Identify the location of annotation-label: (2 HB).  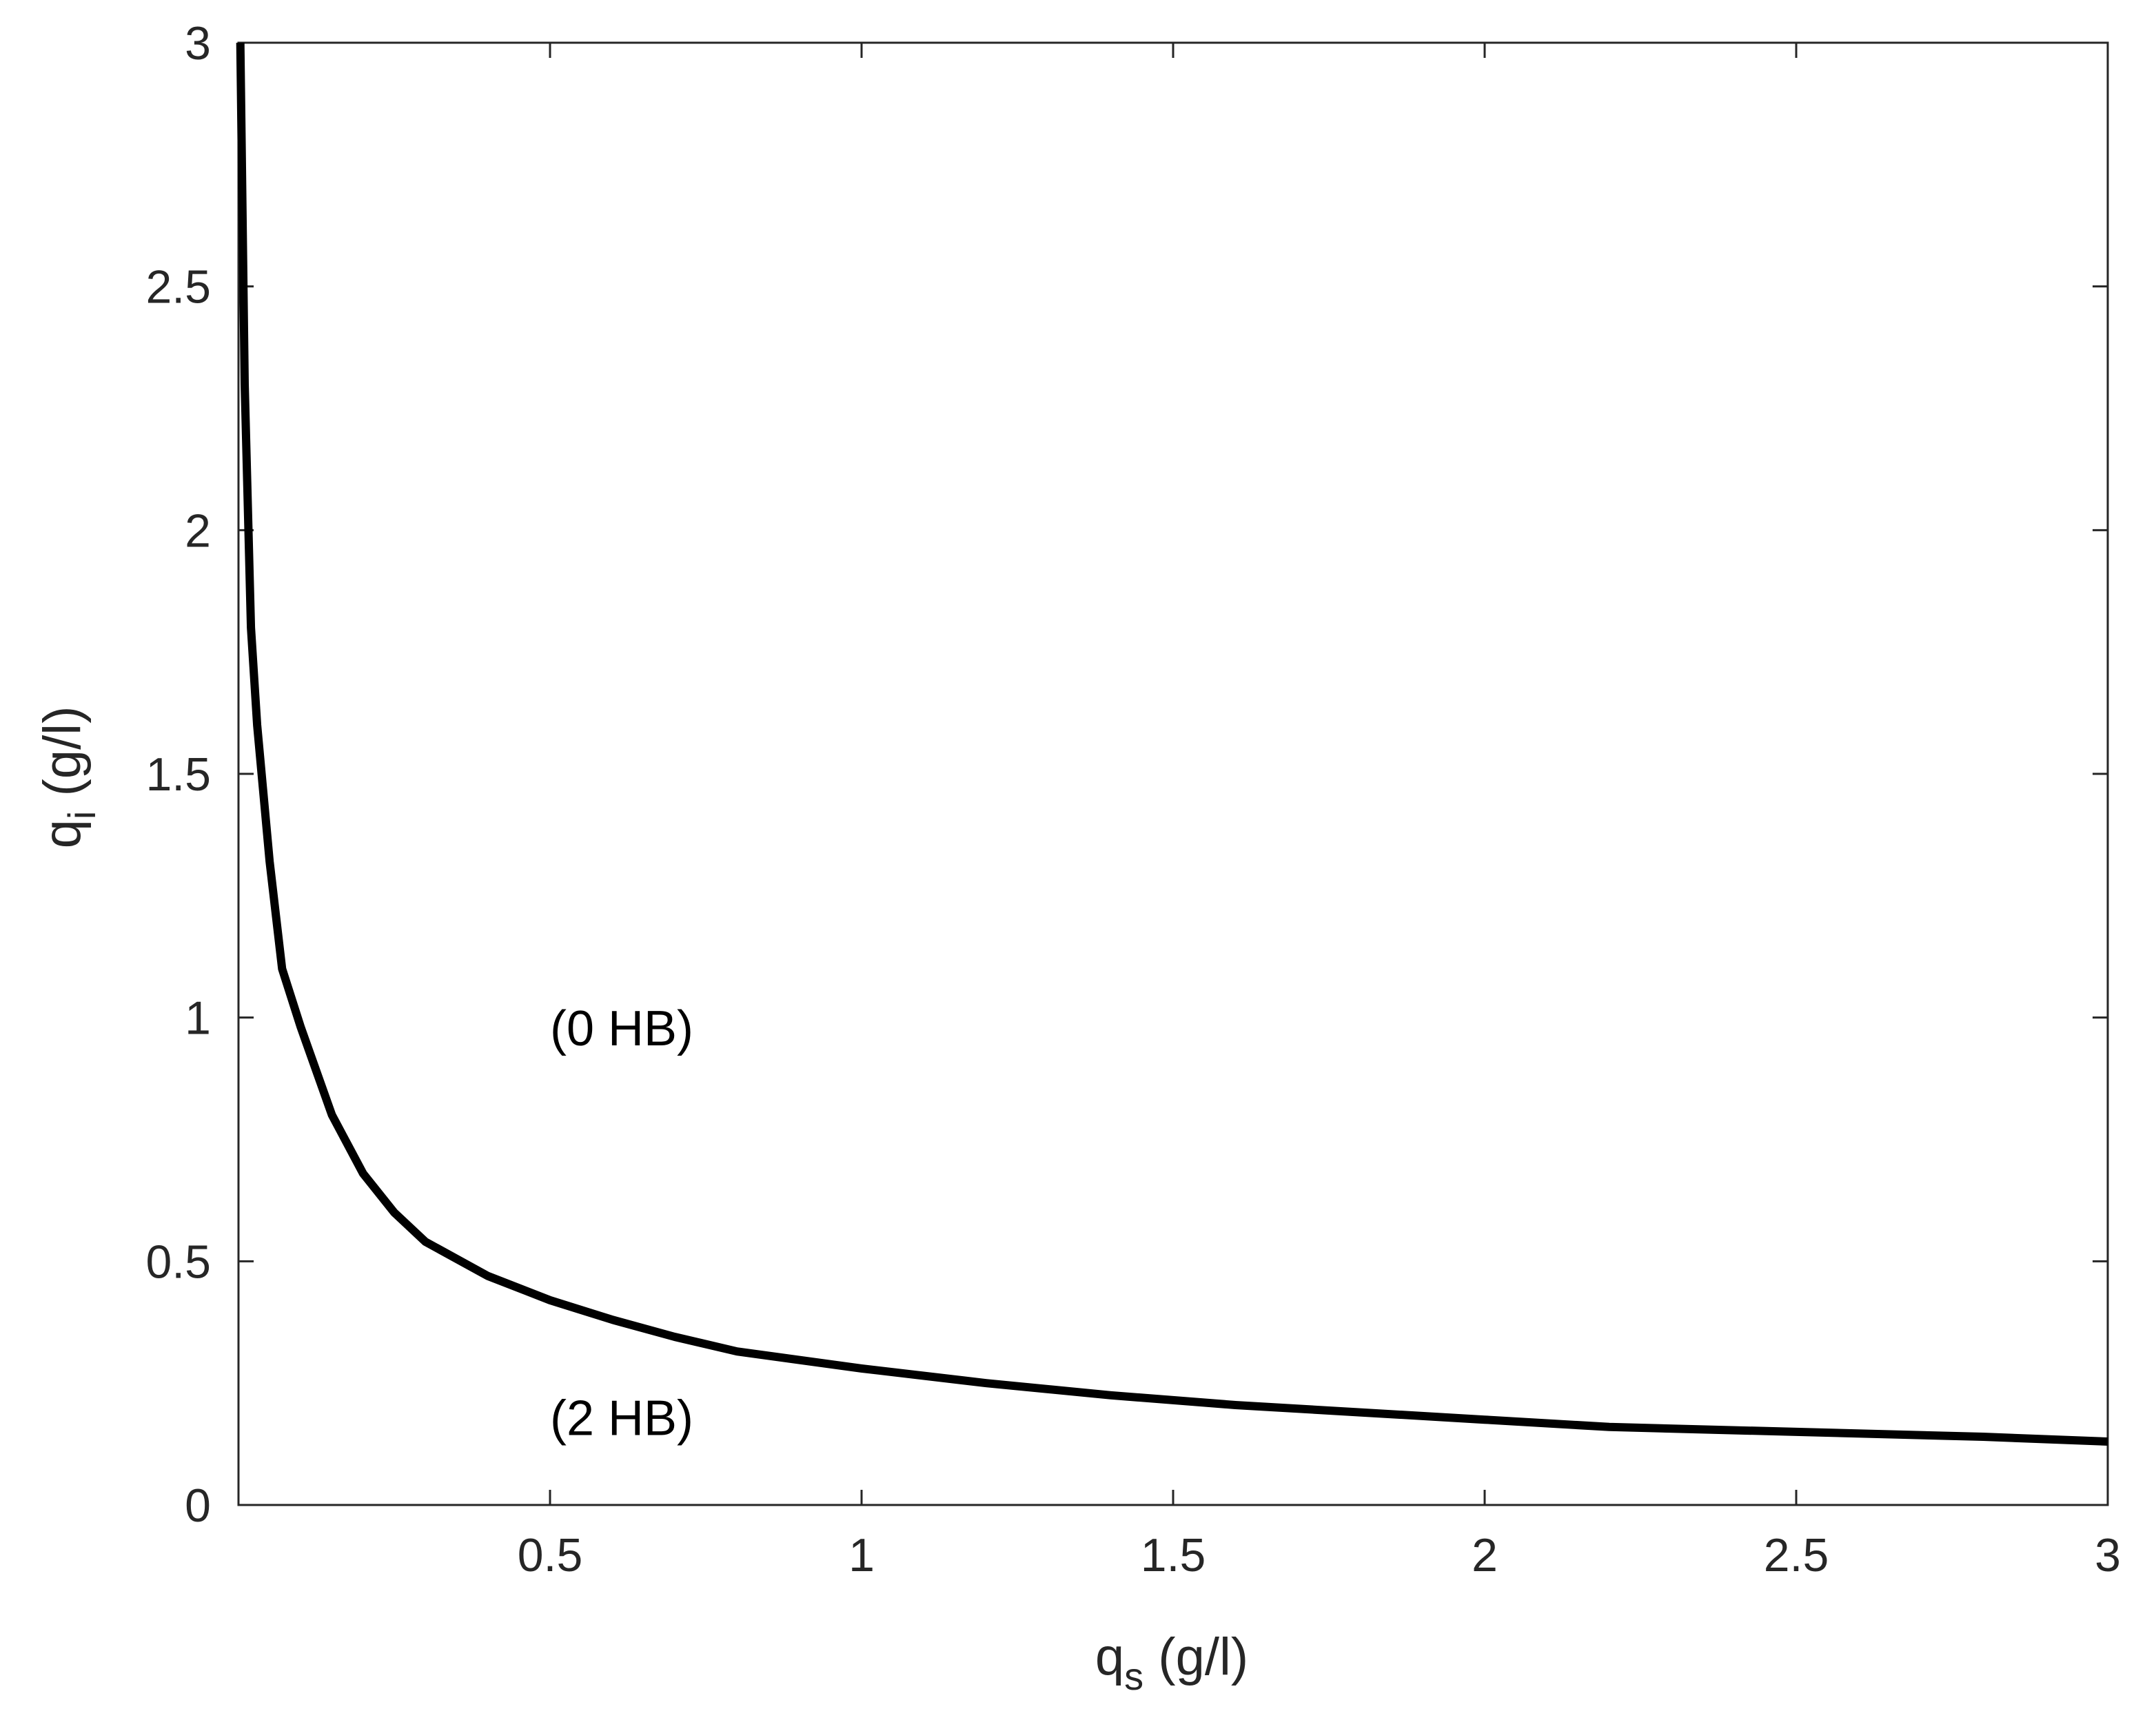
(621, 1419).